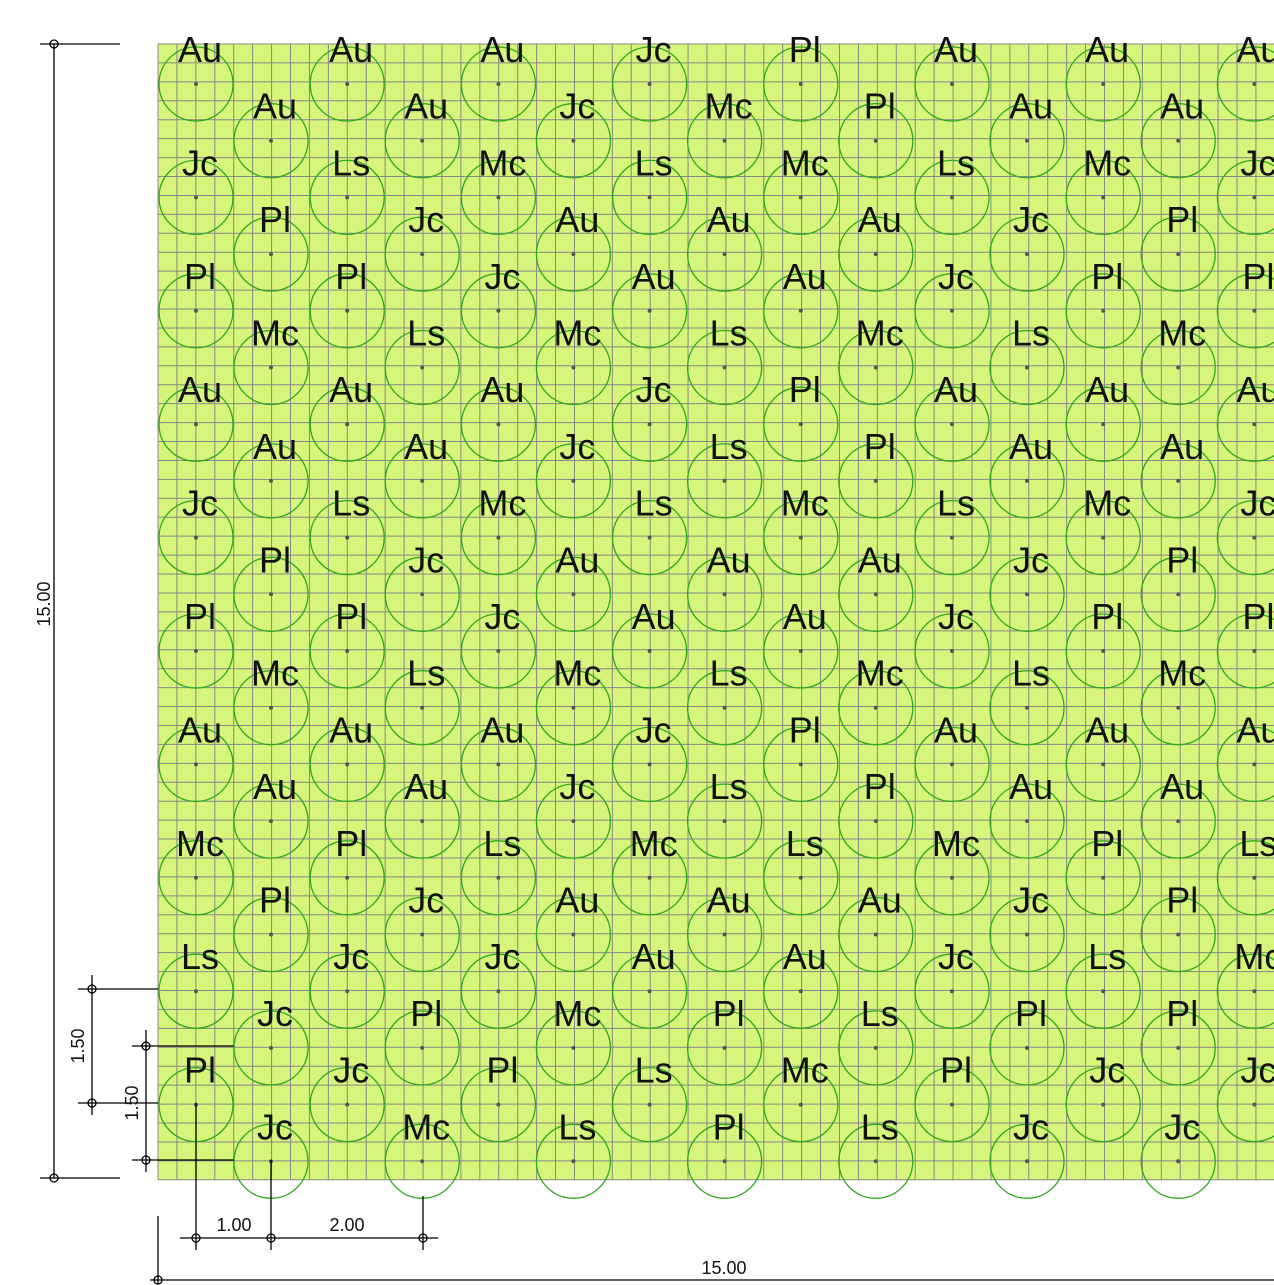 The height and width of the screenshot is (1285, 1274). What do you see at coordinates (498, 982) in the screenshot?
I see `plant-symbol: Jc` at bounding box center [498, 982].